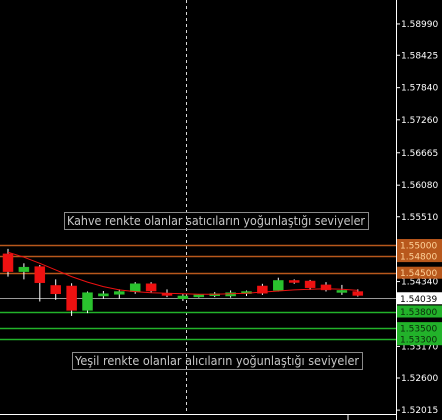  I want to click on y-tick-label: 1.52600, so click(419, 379).